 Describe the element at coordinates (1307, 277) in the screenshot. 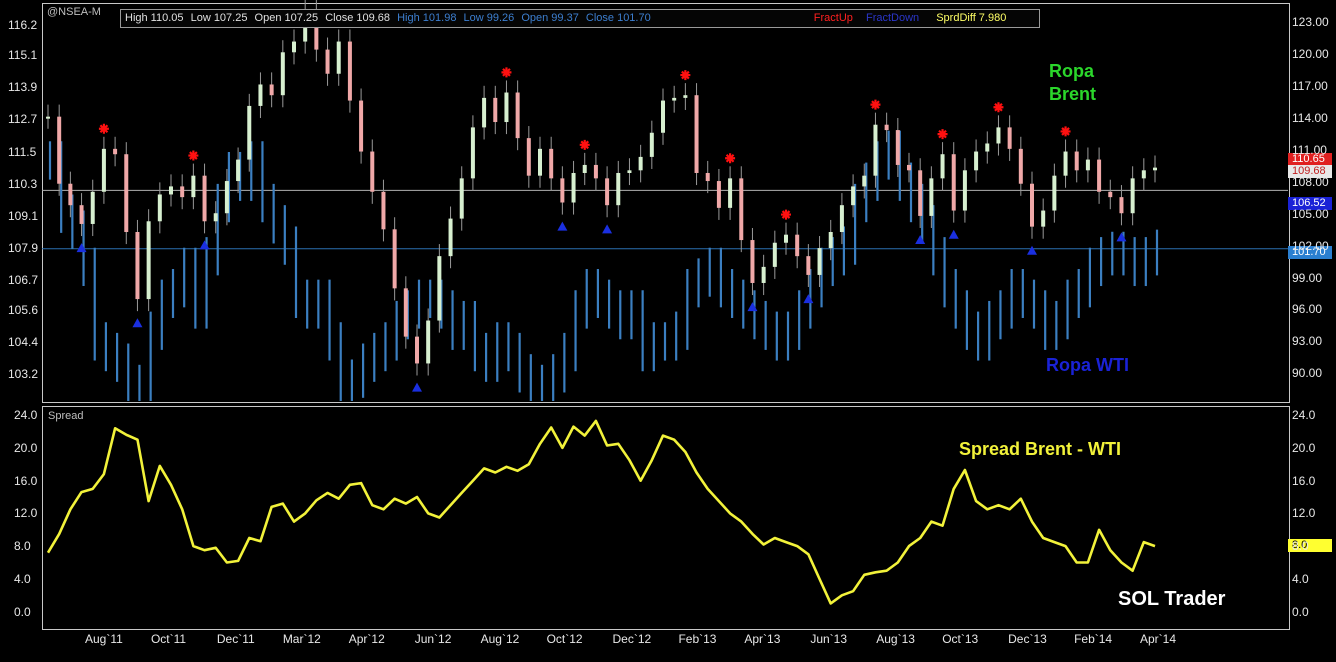

I see `y-tick-right: 99.00` at that location.